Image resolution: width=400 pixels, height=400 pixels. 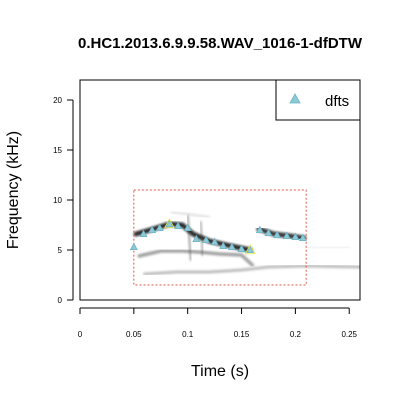 I want to click on y-tick-label: 5, so click(x=60, y=250).